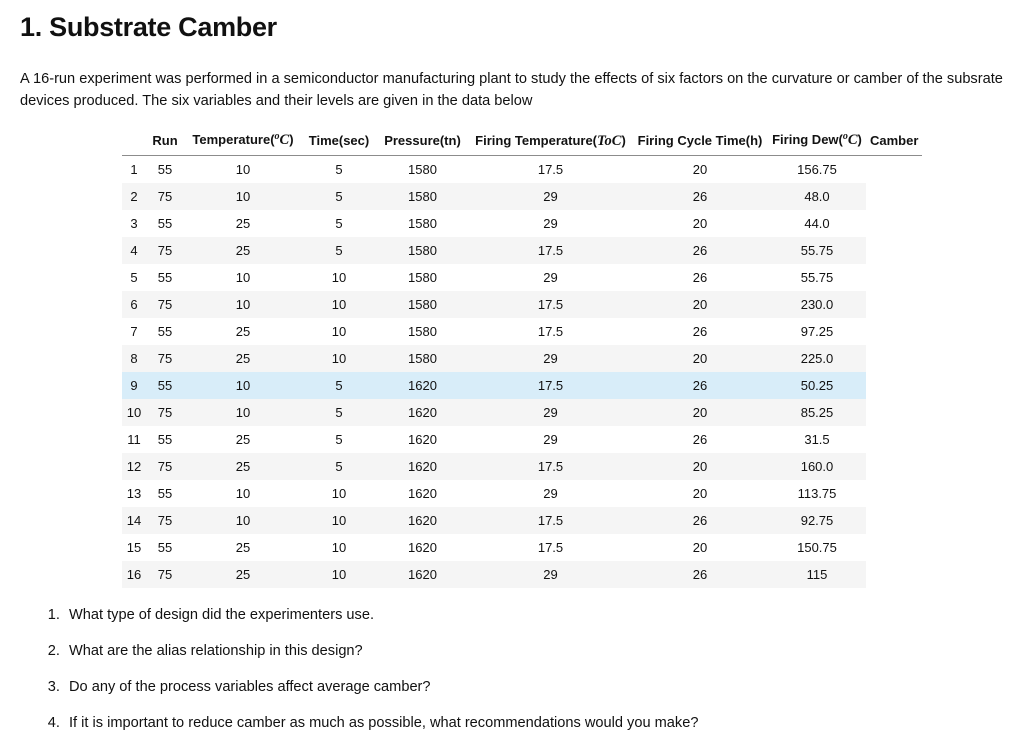 The width and height of the screenshot is (1023, 744). What do you see at coordinates (233, 139) in the screenshot?
I see `header-text: Temperature(` at bounding box center [233, 139].